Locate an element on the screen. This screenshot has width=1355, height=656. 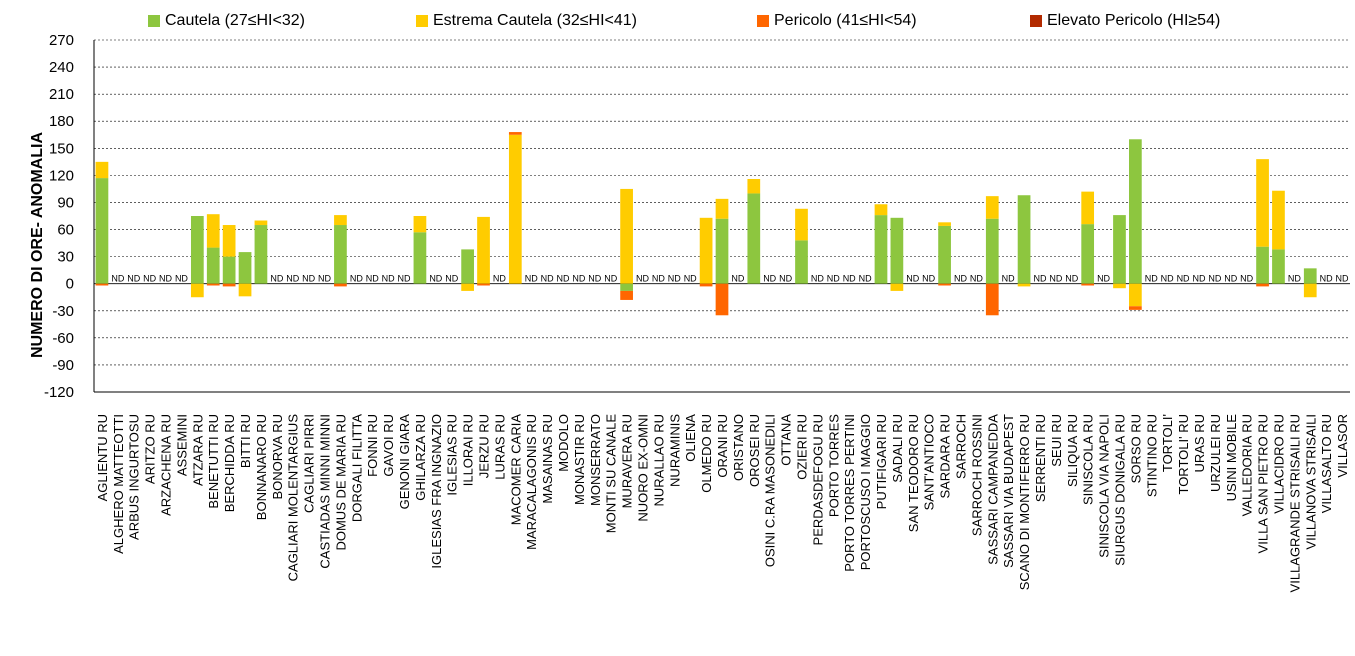
x-category-label: TORTOLI' is located at coordinates (1167, 443).